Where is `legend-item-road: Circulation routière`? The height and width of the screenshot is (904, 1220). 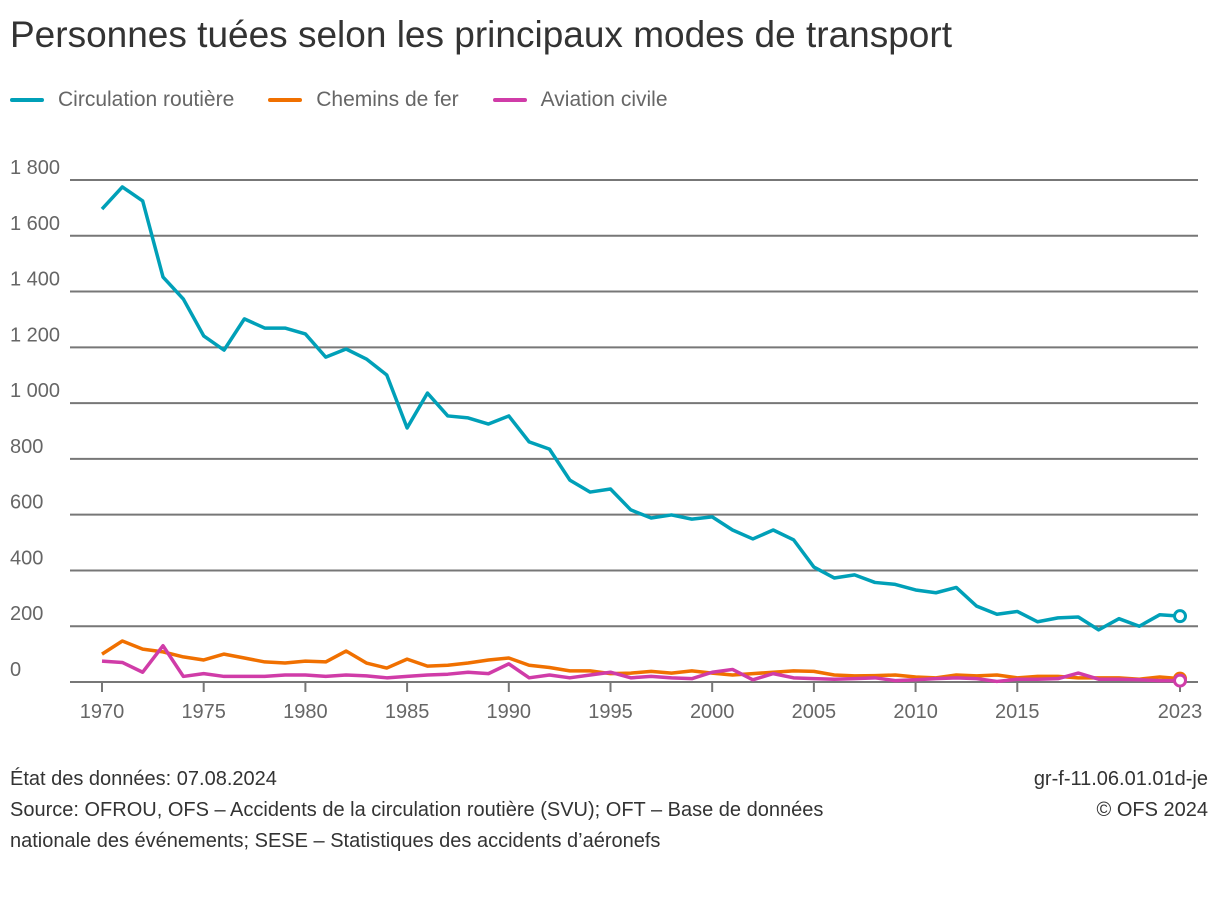
legend-item-road: Circulation routière is located at coordinates (122, 100).